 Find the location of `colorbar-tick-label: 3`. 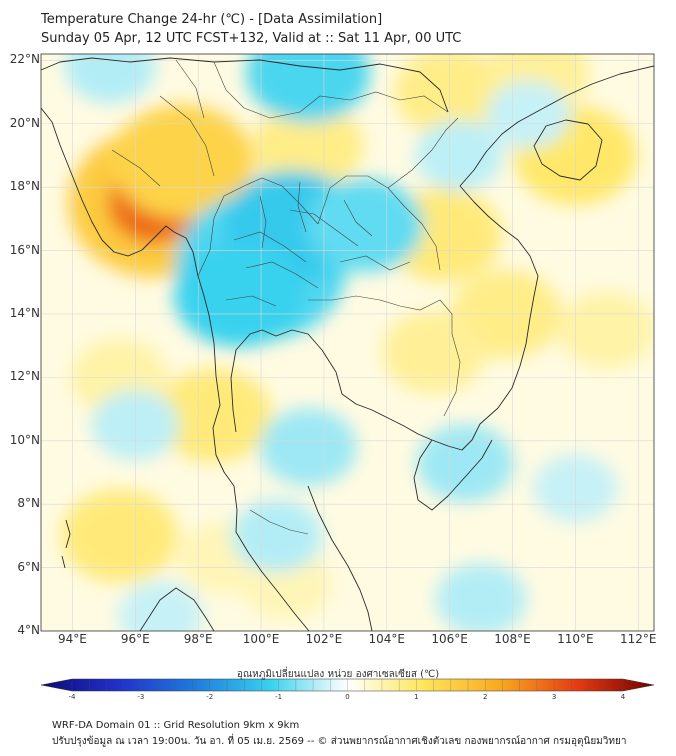

colorbar-tick-label: 3 is located at coordinates (554, 697).